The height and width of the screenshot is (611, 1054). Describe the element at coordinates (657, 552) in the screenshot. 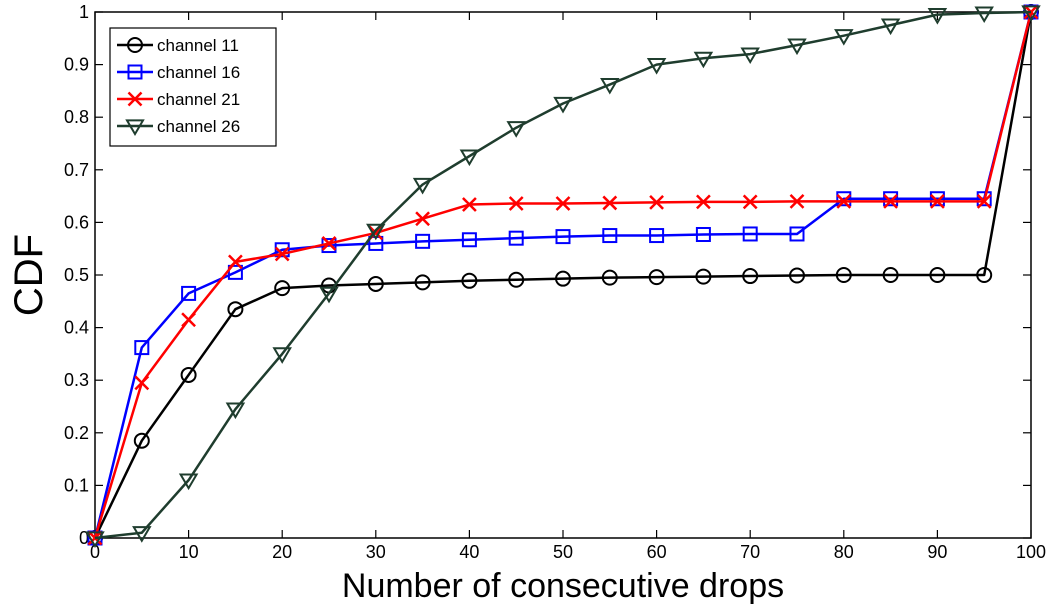

I see `x-tick-label: 60` at that location.